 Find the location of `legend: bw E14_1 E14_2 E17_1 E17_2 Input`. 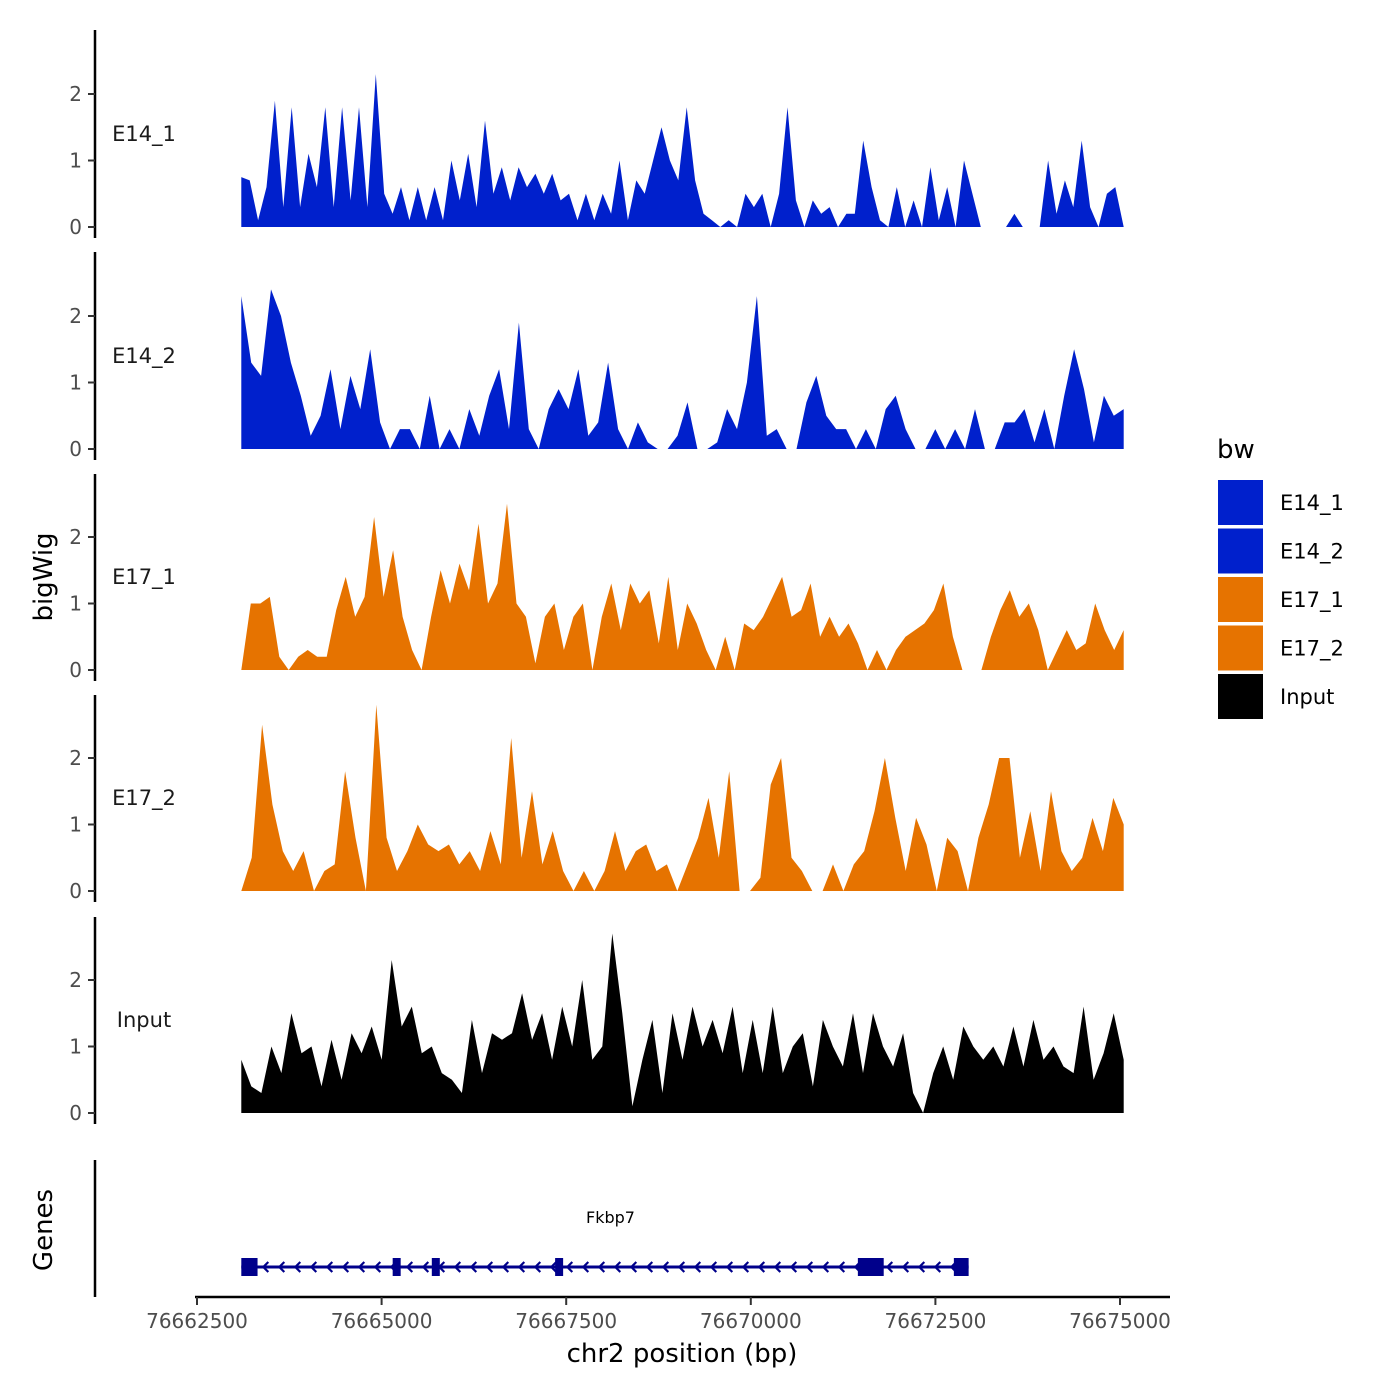

legend: bw E14_1 E14_2 E17_1 E17_2 Input is located at coordinates (1280, 577).